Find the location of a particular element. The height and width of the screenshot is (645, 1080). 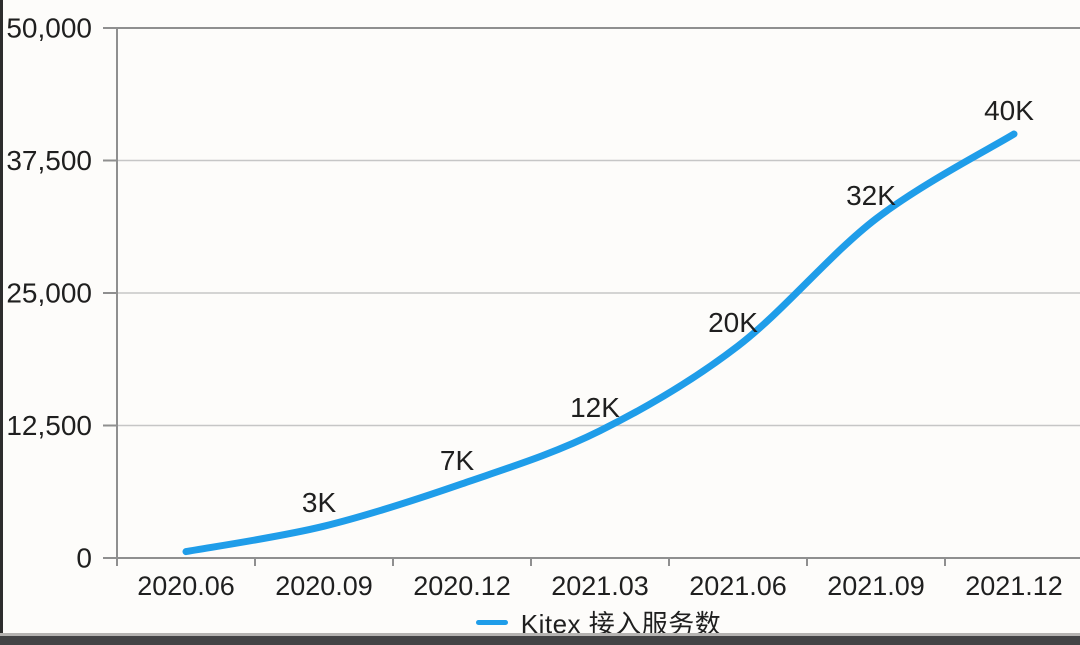

y-tick-label: 37,500 is located at coordinates (49, 160).